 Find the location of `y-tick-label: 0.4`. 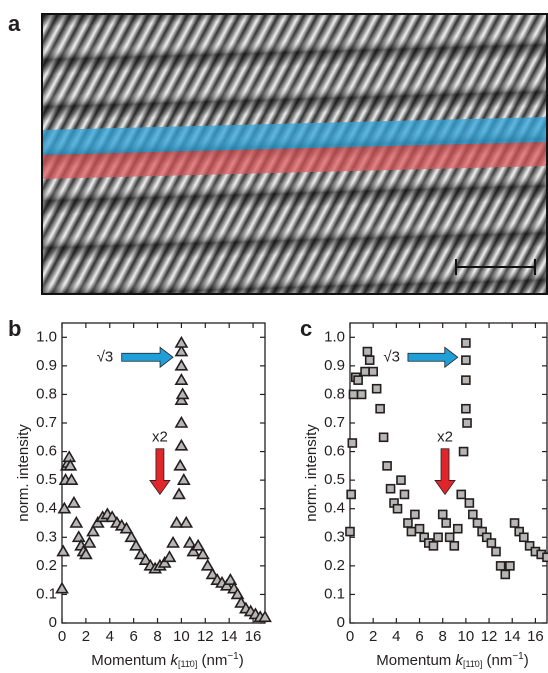

y-tick-label: 0.4 is located at coordinates (46, 508).